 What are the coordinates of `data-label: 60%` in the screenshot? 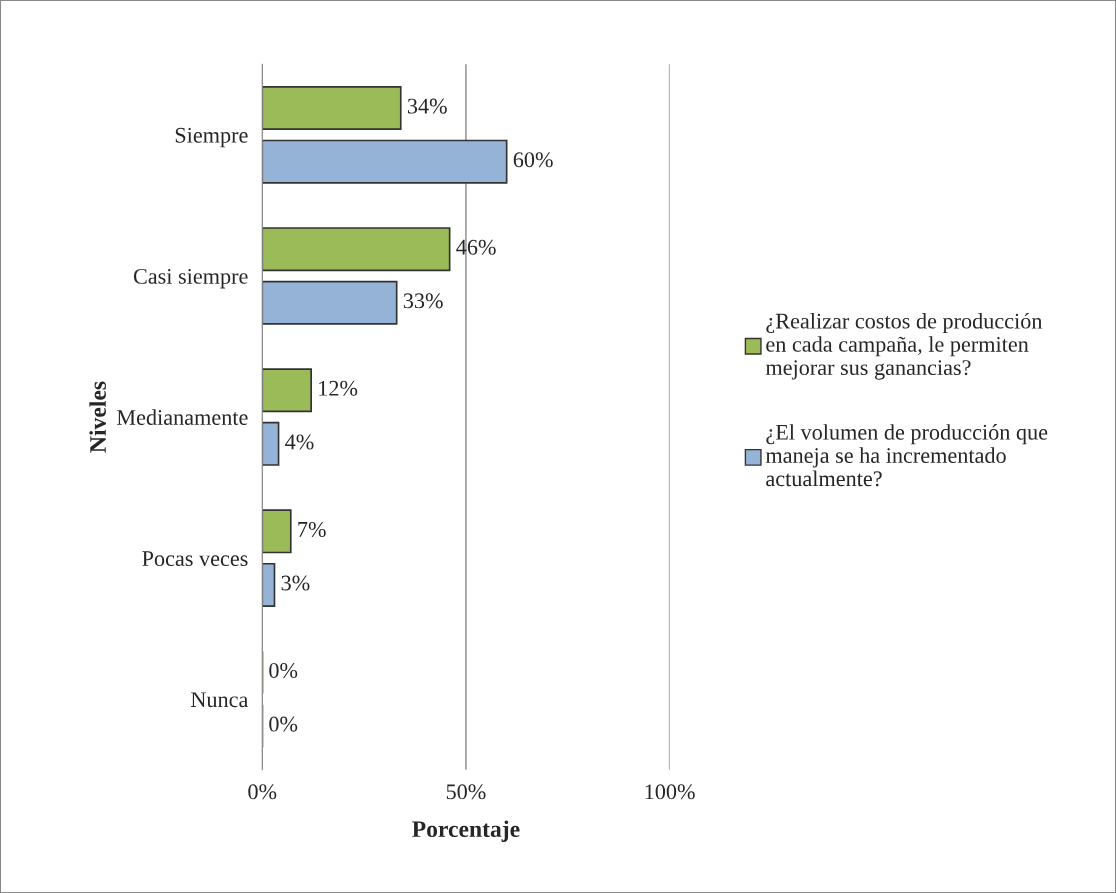 It's located at (533, 160).